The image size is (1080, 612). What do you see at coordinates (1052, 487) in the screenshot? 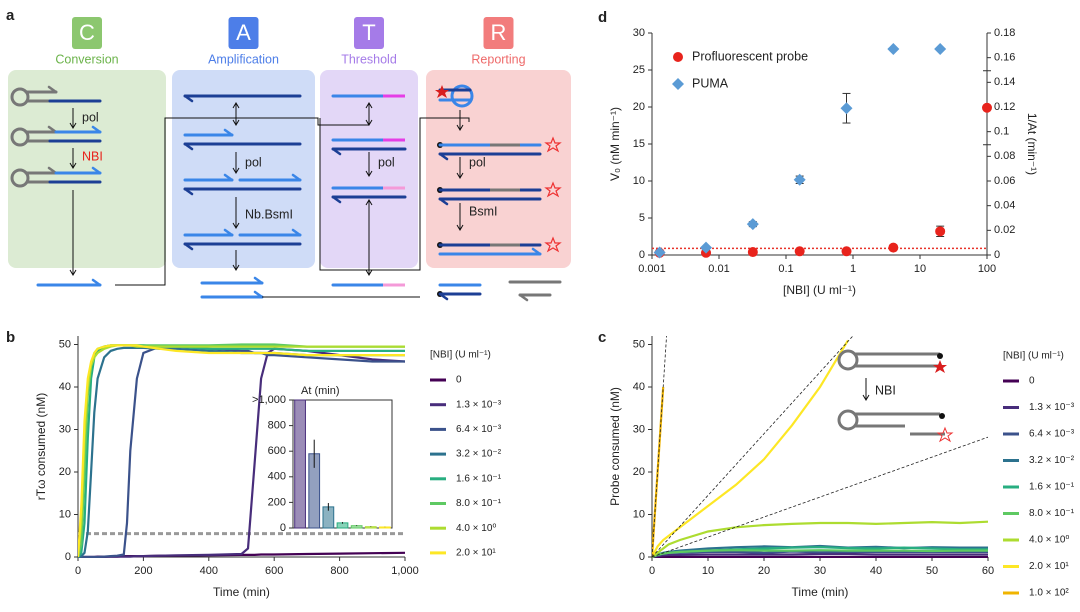
I see `legend-label: 1.6 × 10⁻¹` at bounding box center [1052, 487].